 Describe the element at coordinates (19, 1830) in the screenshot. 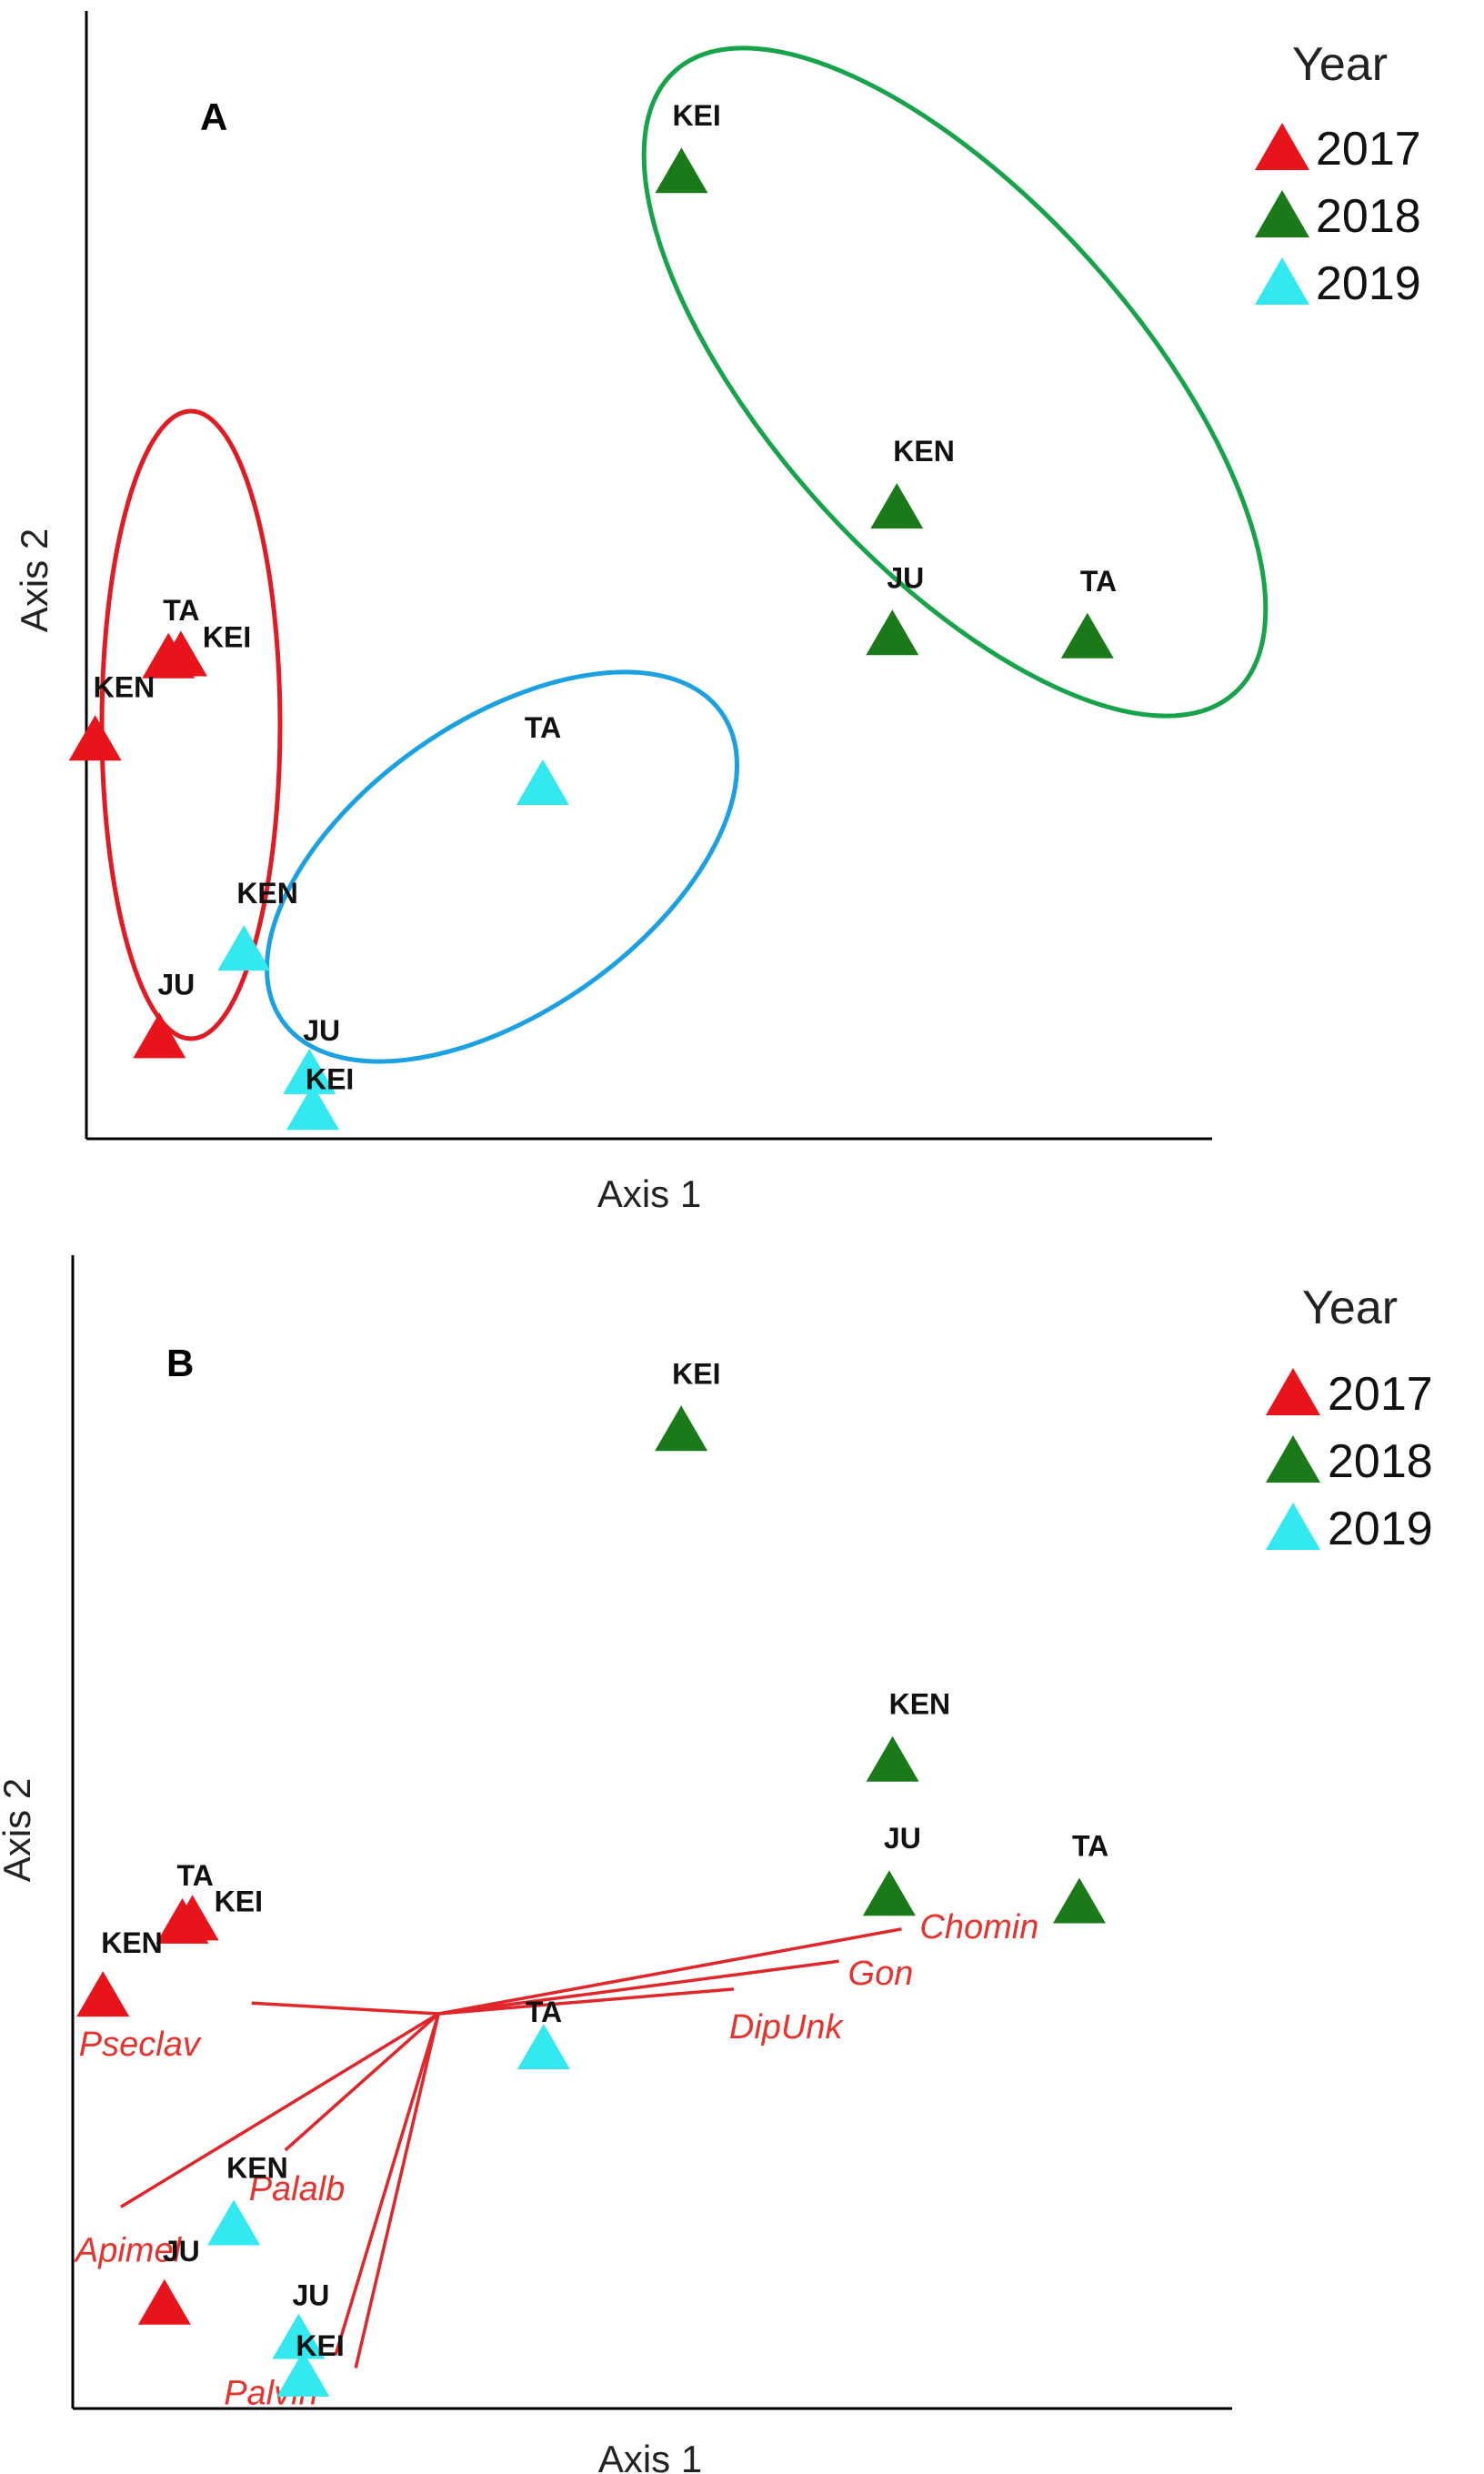

I see `panel-b-y-axis-title: Axis 2` at that location.